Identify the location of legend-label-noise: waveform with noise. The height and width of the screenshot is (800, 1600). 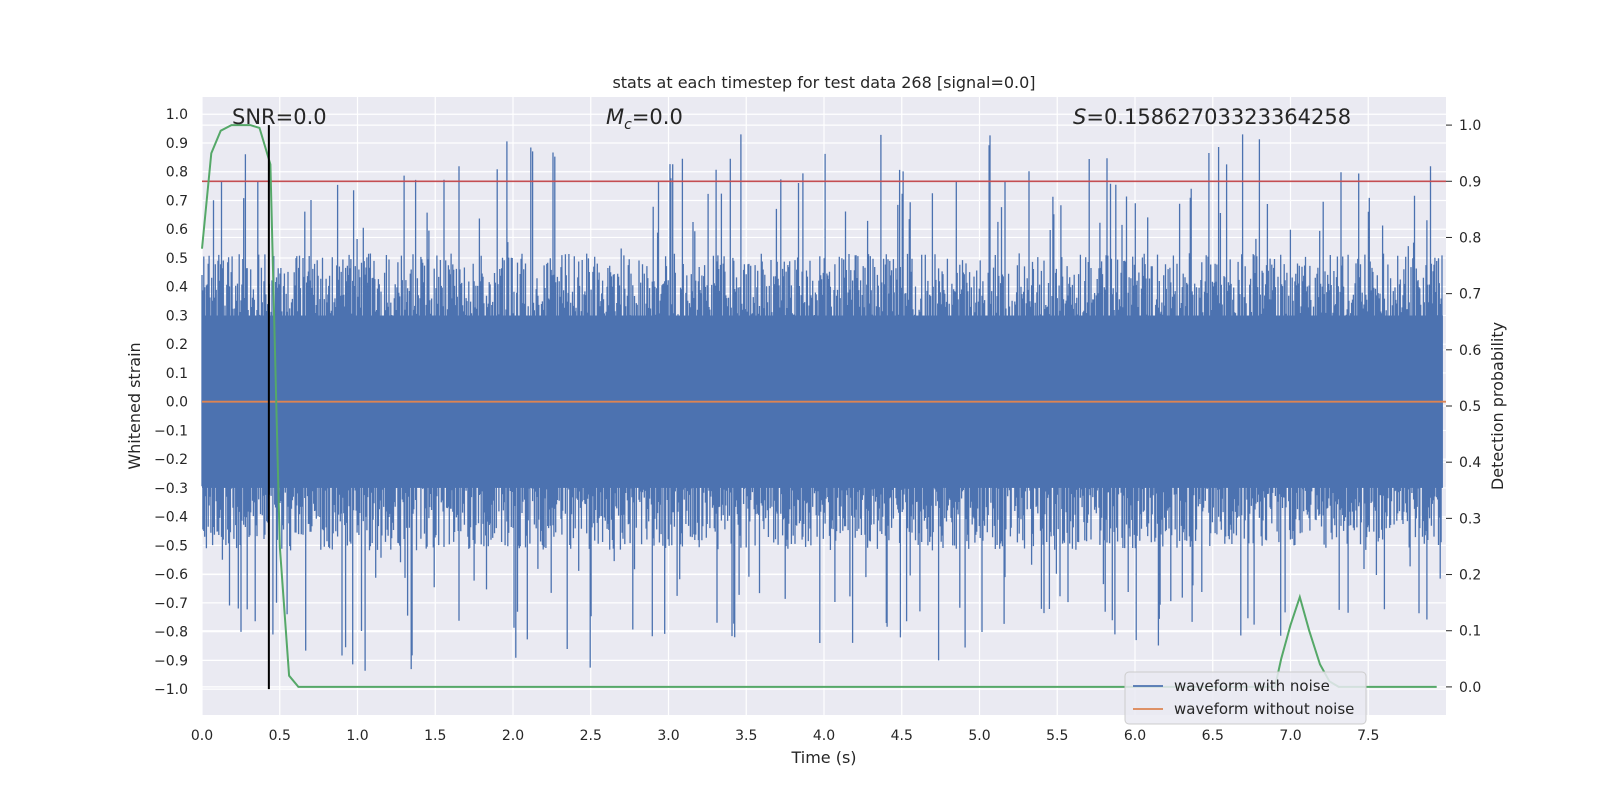
(1252, 686).